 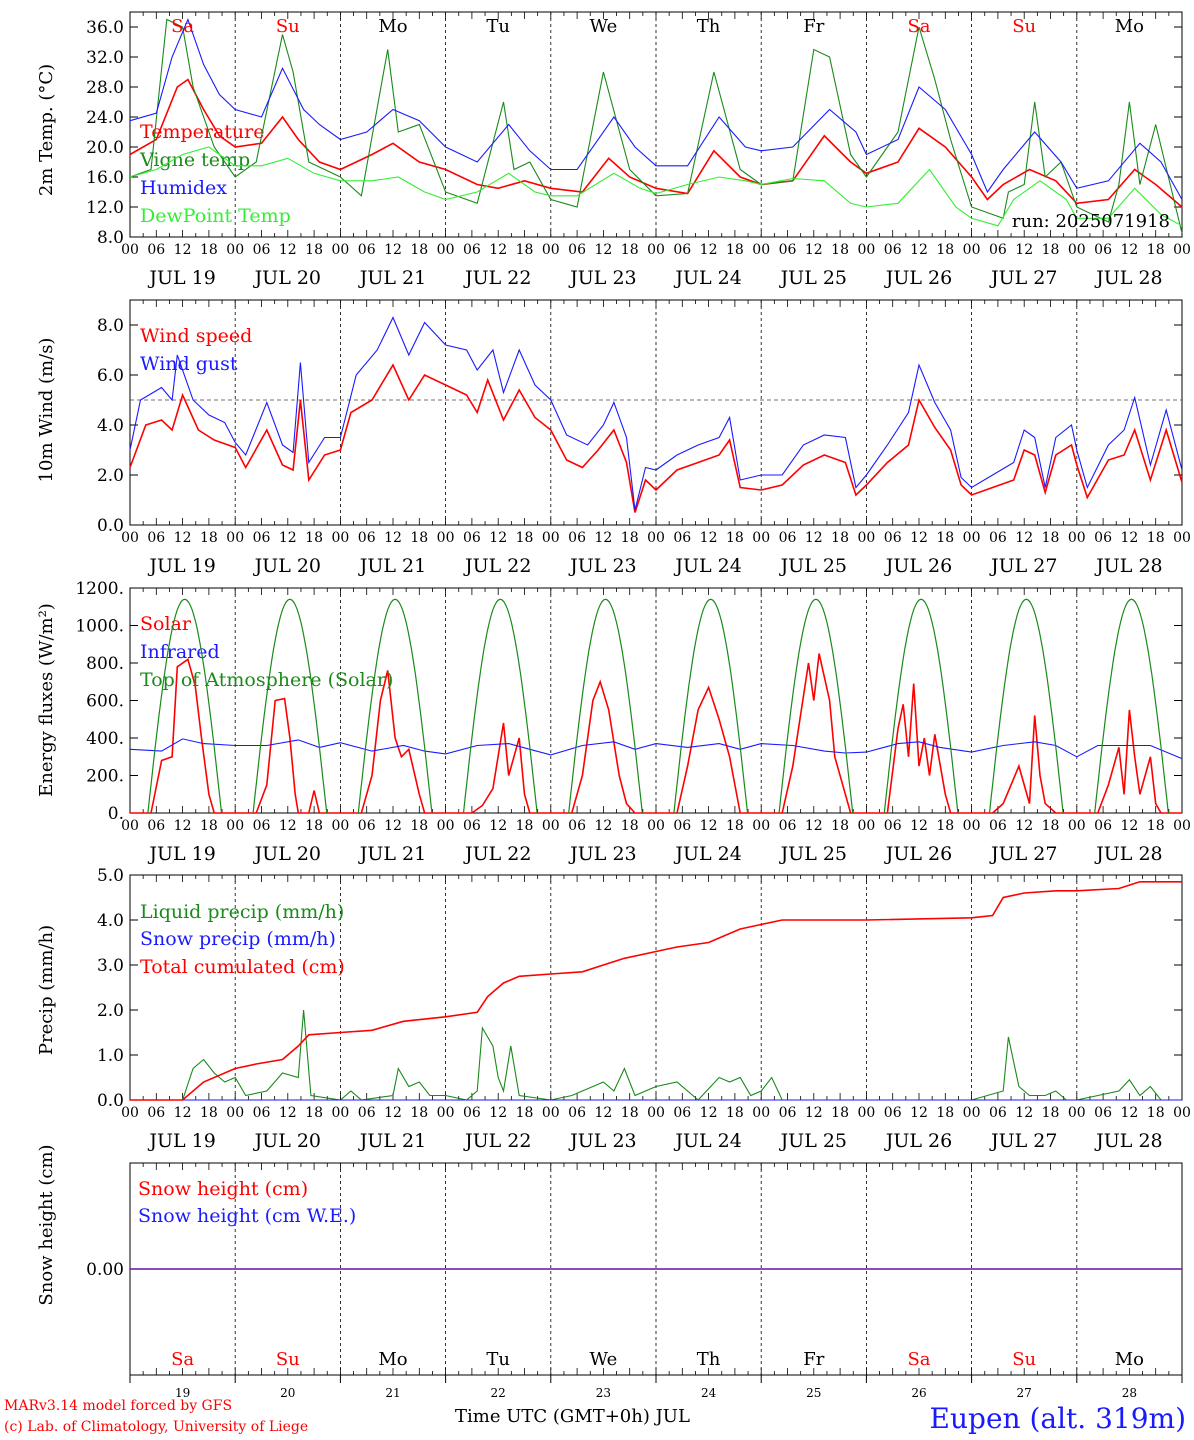 What do you see at coordinates (105, 1270) in the screenshot?
I see `y-tick-label: 0.00` at bounding box center [105, 1270].